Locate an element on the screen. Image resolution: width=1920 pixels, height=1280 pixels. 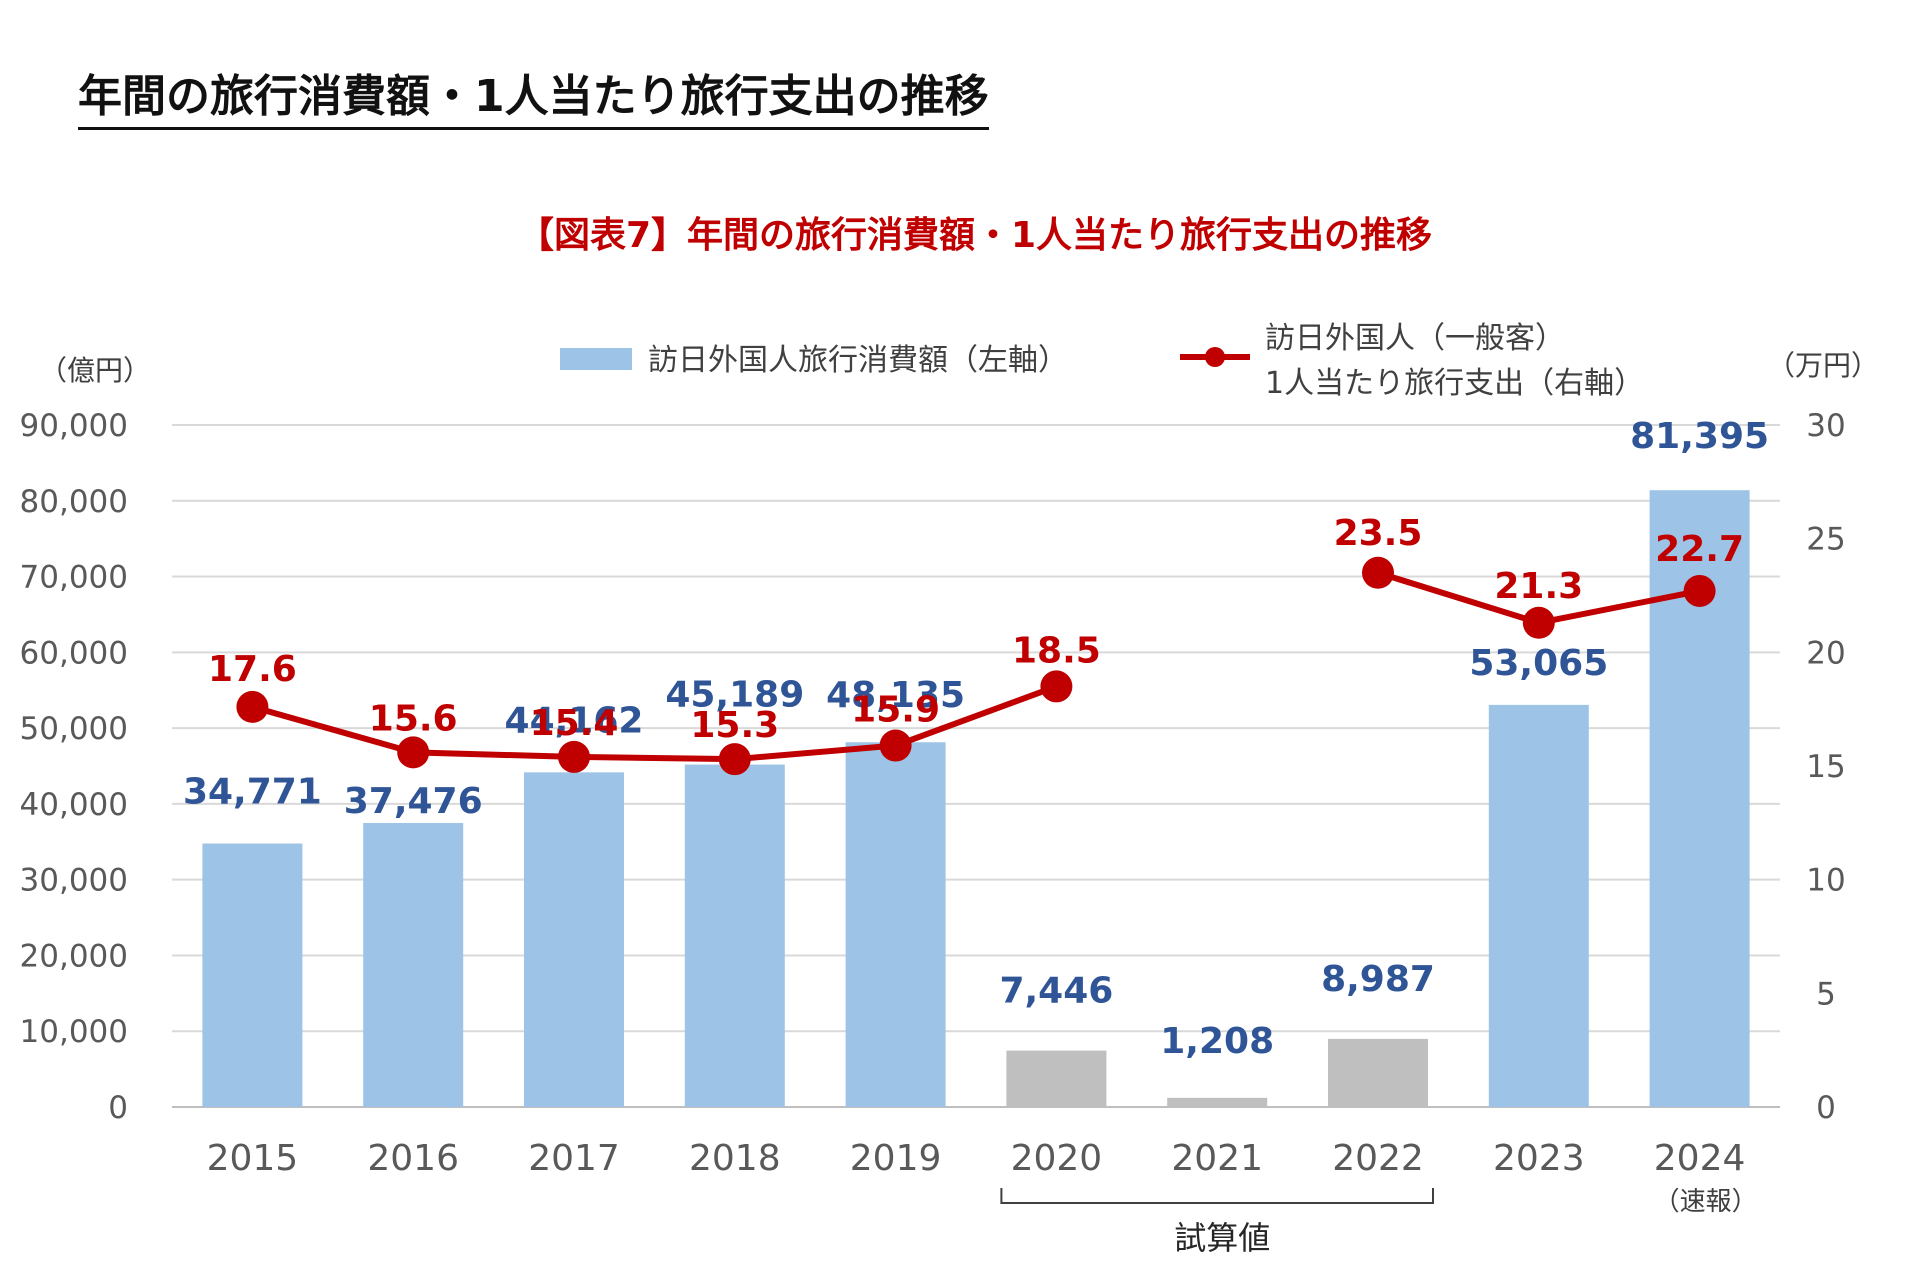
y-right-tick-label: 15 is located at coordinates (1825, 767).